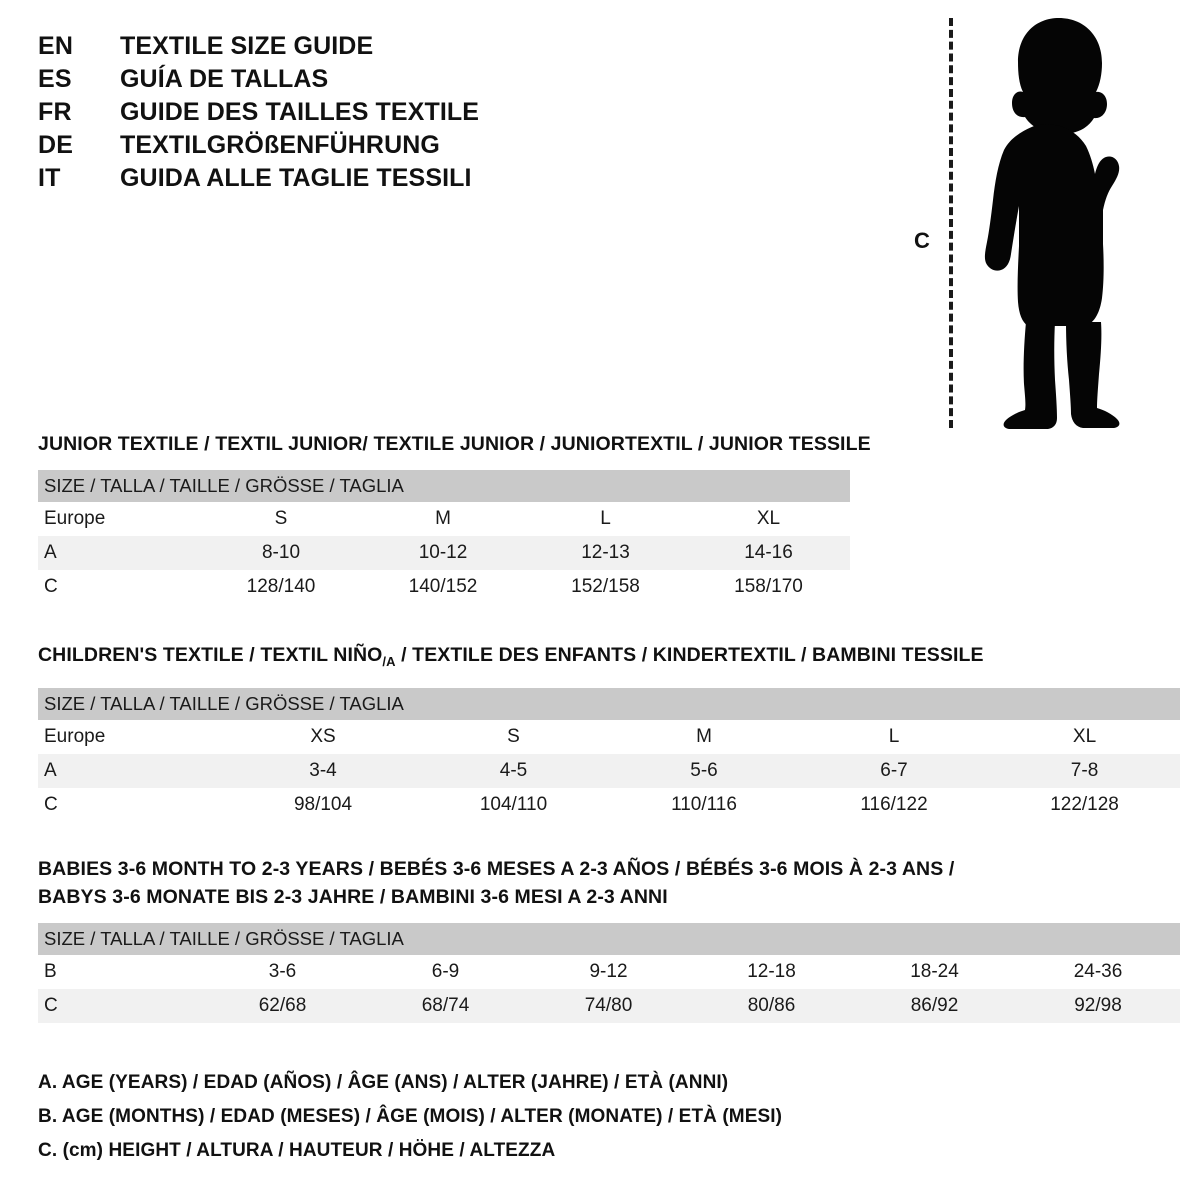 The image size is (1200, 1200). I want to click on height-measurement-figure: C, so click(1020, 222).